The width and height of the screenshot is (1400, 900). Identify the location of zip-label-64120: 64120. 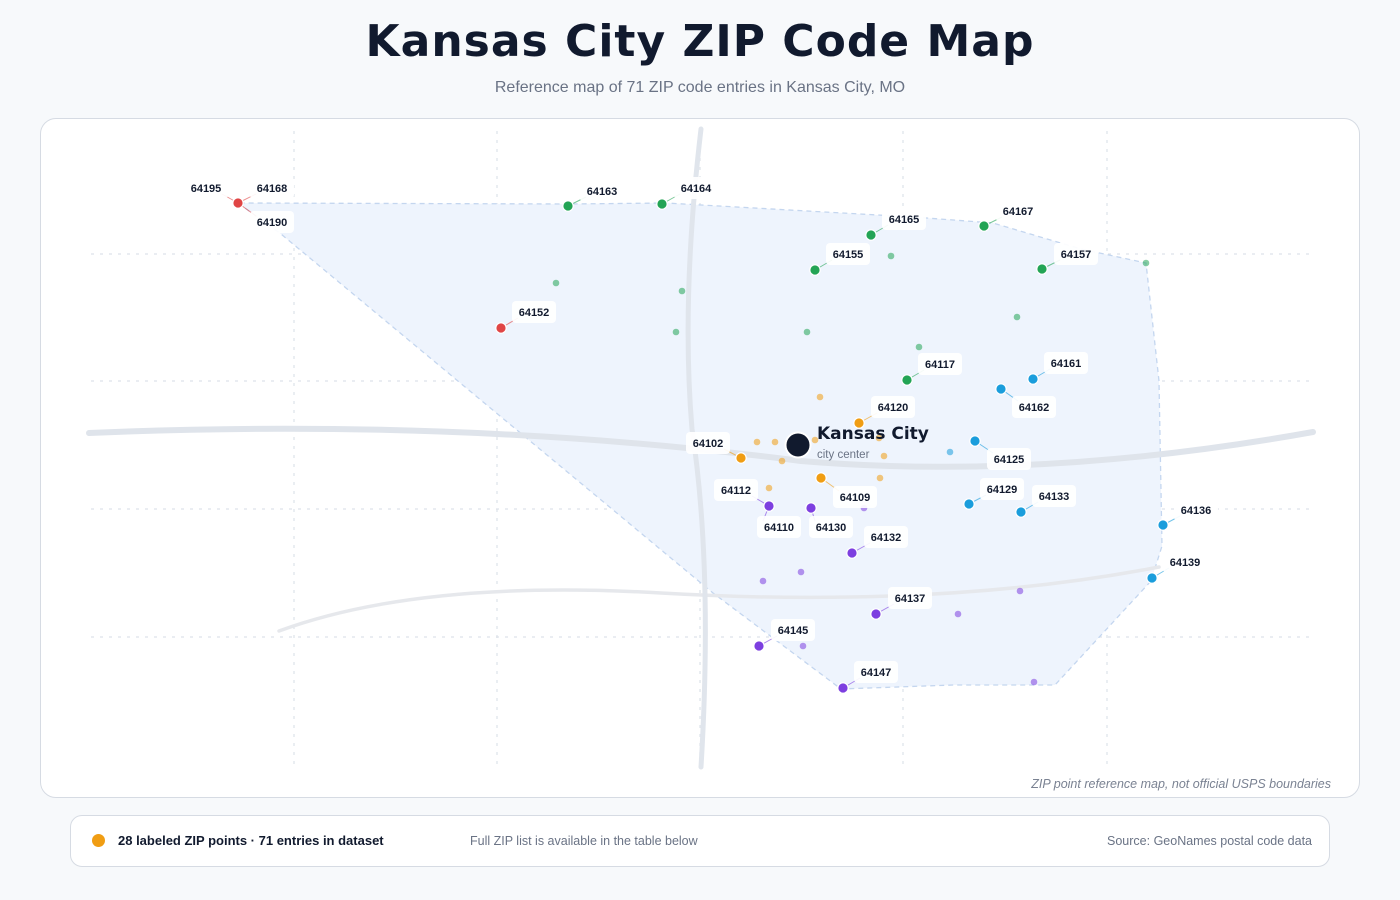
(893, 407).